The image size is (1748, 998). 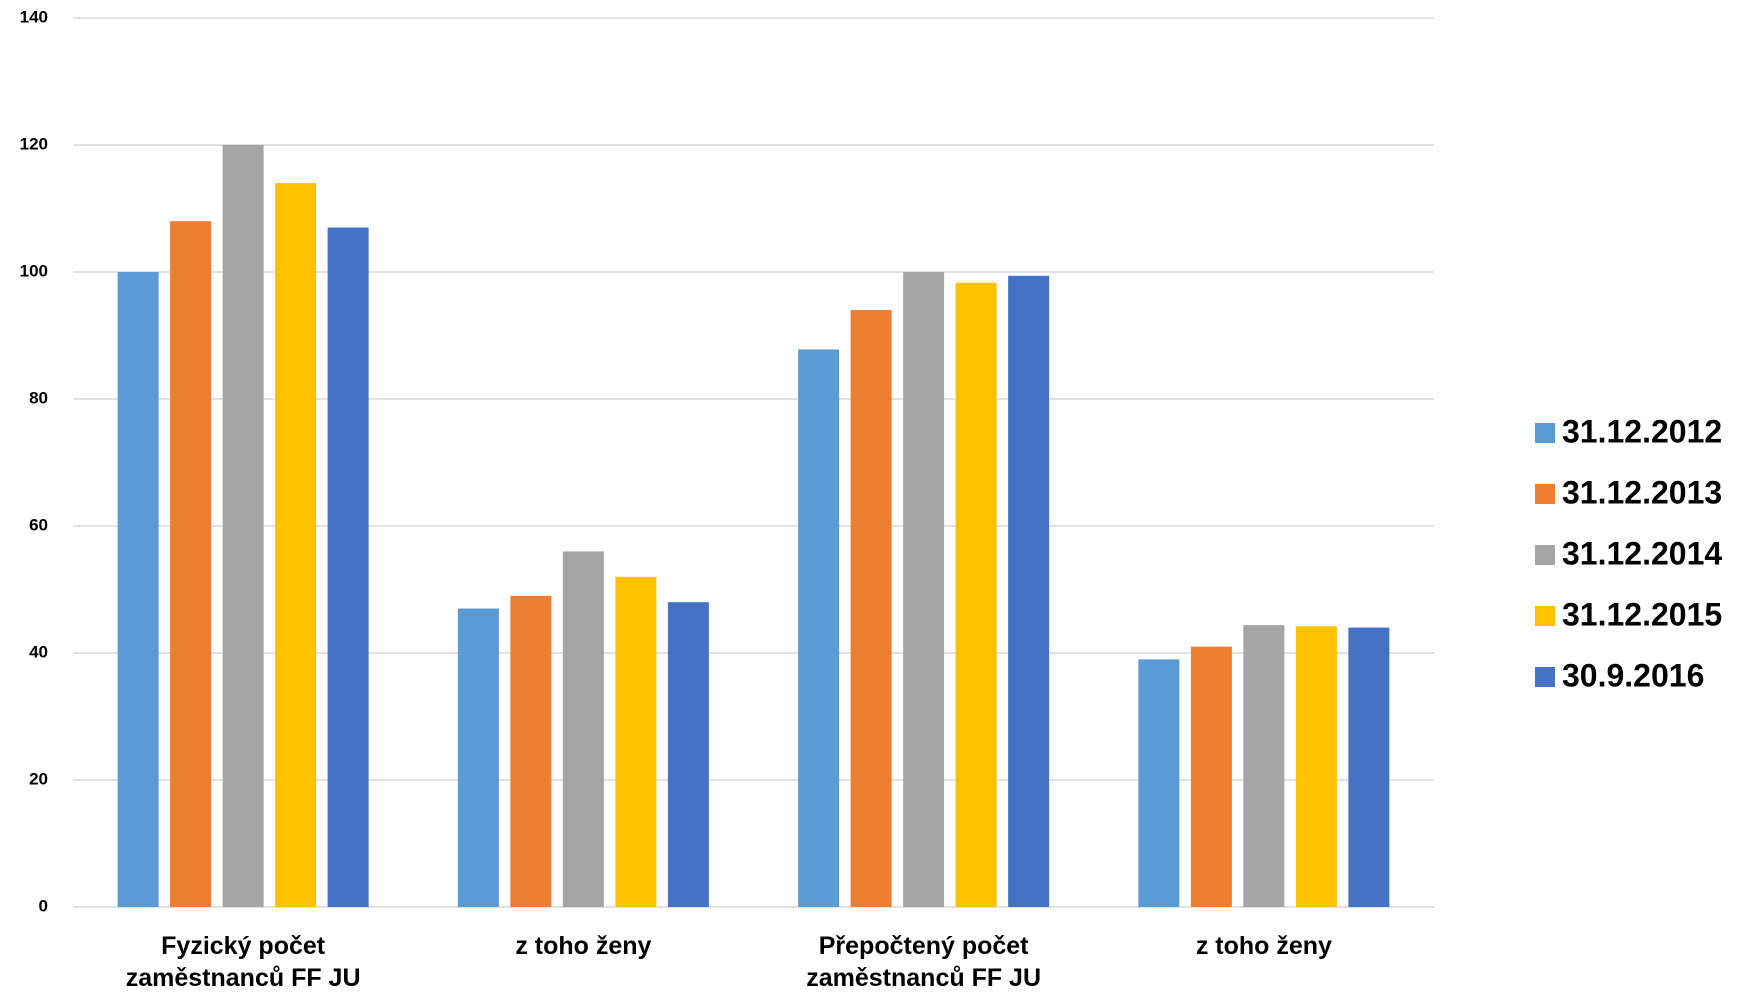 What do you see at coordinates (1642, 614) in the screenshot?
I see `legend-label: 31.12.2015` at bounding box center [1642, 614].